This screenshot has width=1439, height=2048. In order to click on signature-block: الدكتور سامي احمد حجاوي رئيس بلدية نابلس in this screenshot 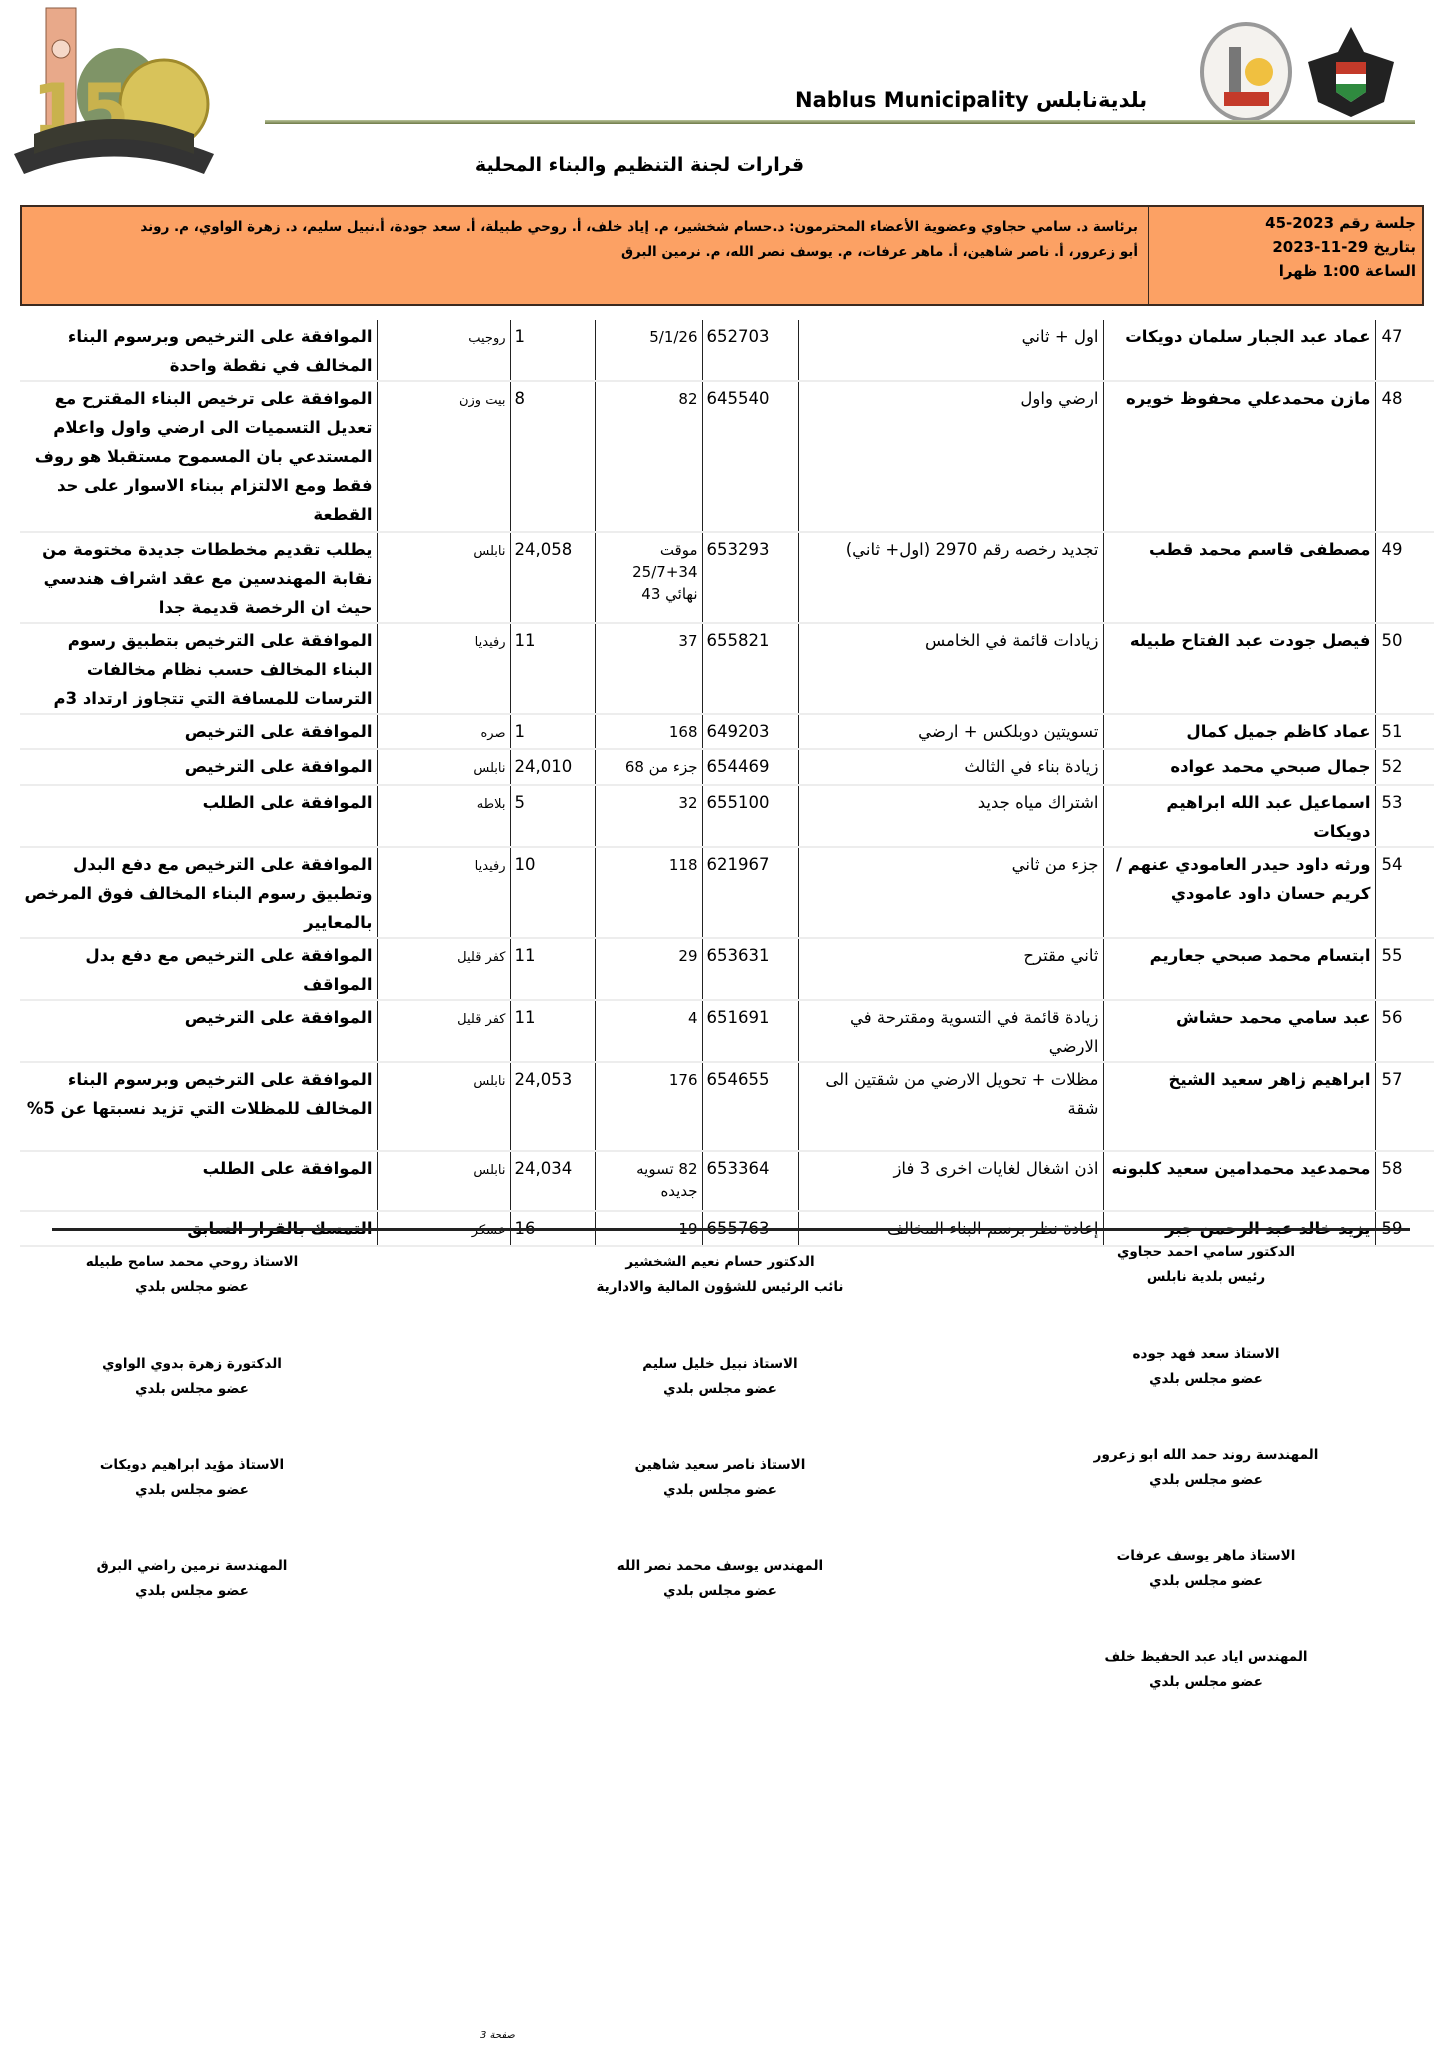, I will do `click(1206, 1265)`.